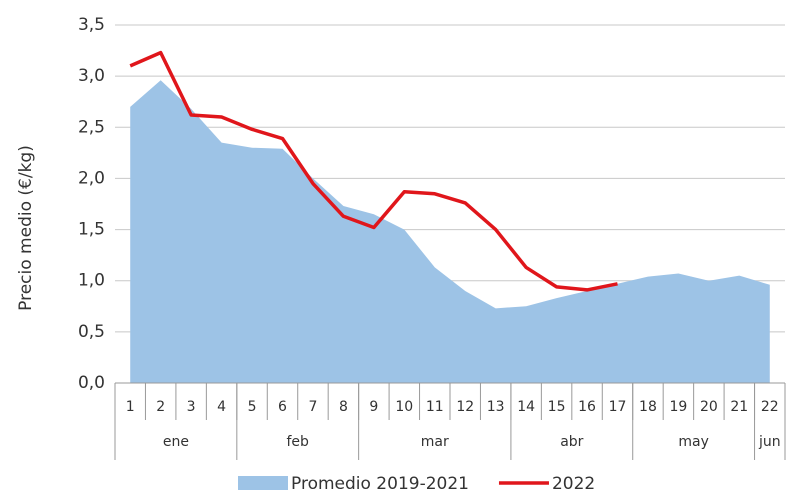 This screenshot has width=796, height=496. Describe the element at coordinates (380, 484) in the screenshot. I see `legend-label: Promedio 2019-2021` at that location.